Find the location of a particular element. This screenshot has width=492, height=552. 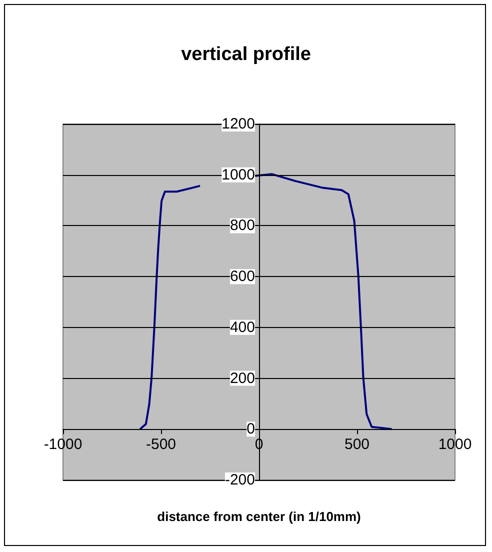

chart-title: vertical profile is located at coordinates (246, 54).